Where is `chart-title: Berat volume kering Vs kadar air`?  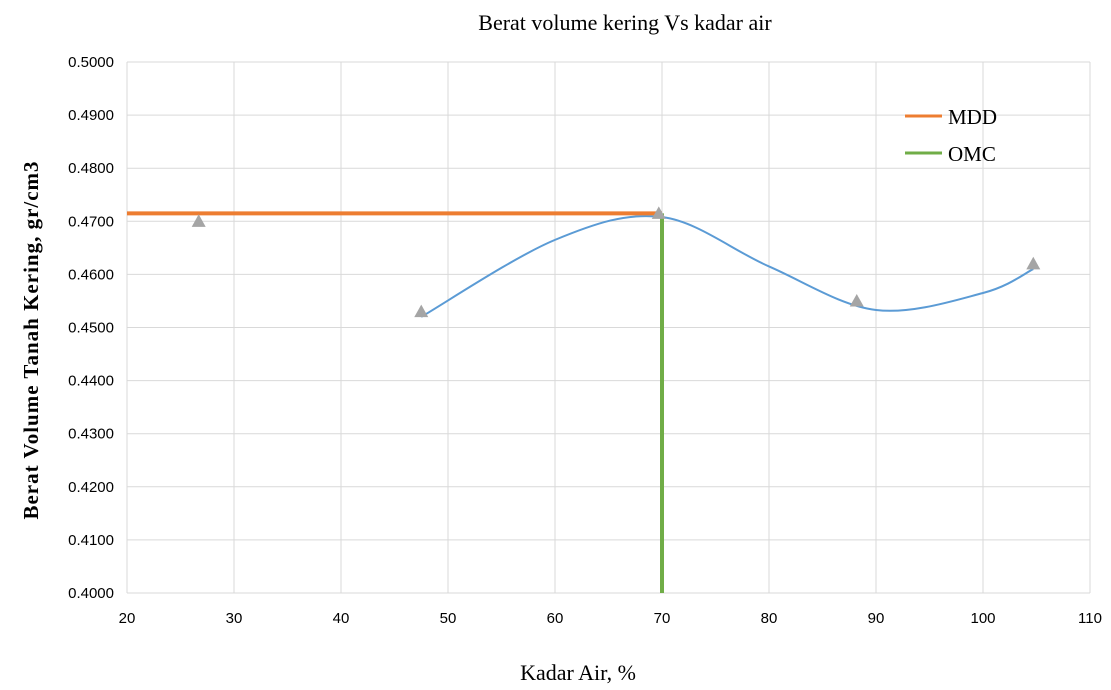 chart-title: Berat volume kering Vs kadar air is located at coordinates (625, 22).